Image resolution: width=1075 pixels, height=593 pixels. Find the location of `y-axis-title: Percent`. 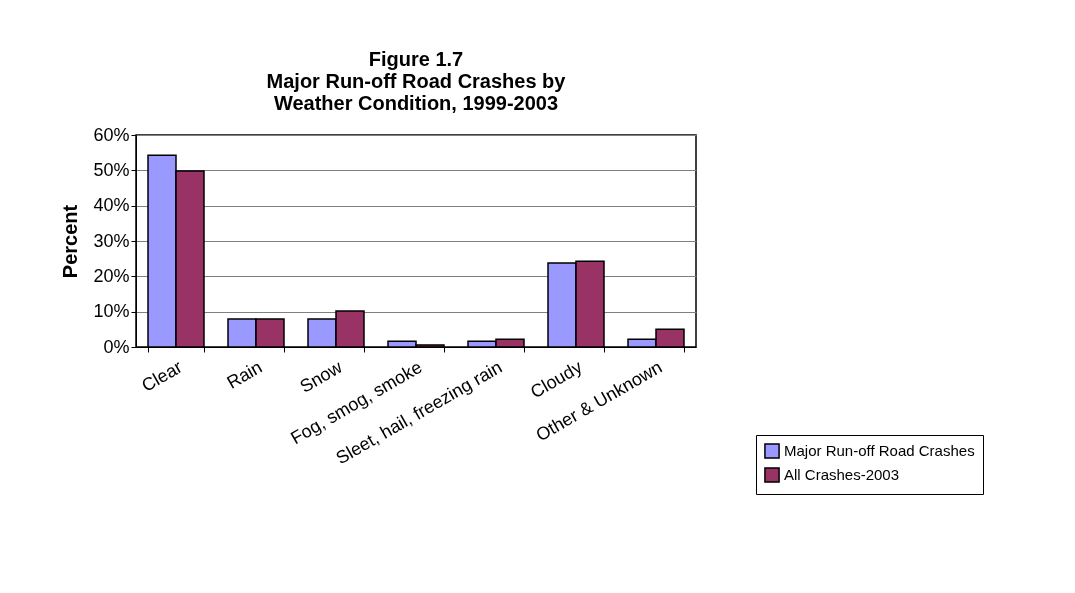

y-axis-title: Percent is located at coordinates (70, 241).